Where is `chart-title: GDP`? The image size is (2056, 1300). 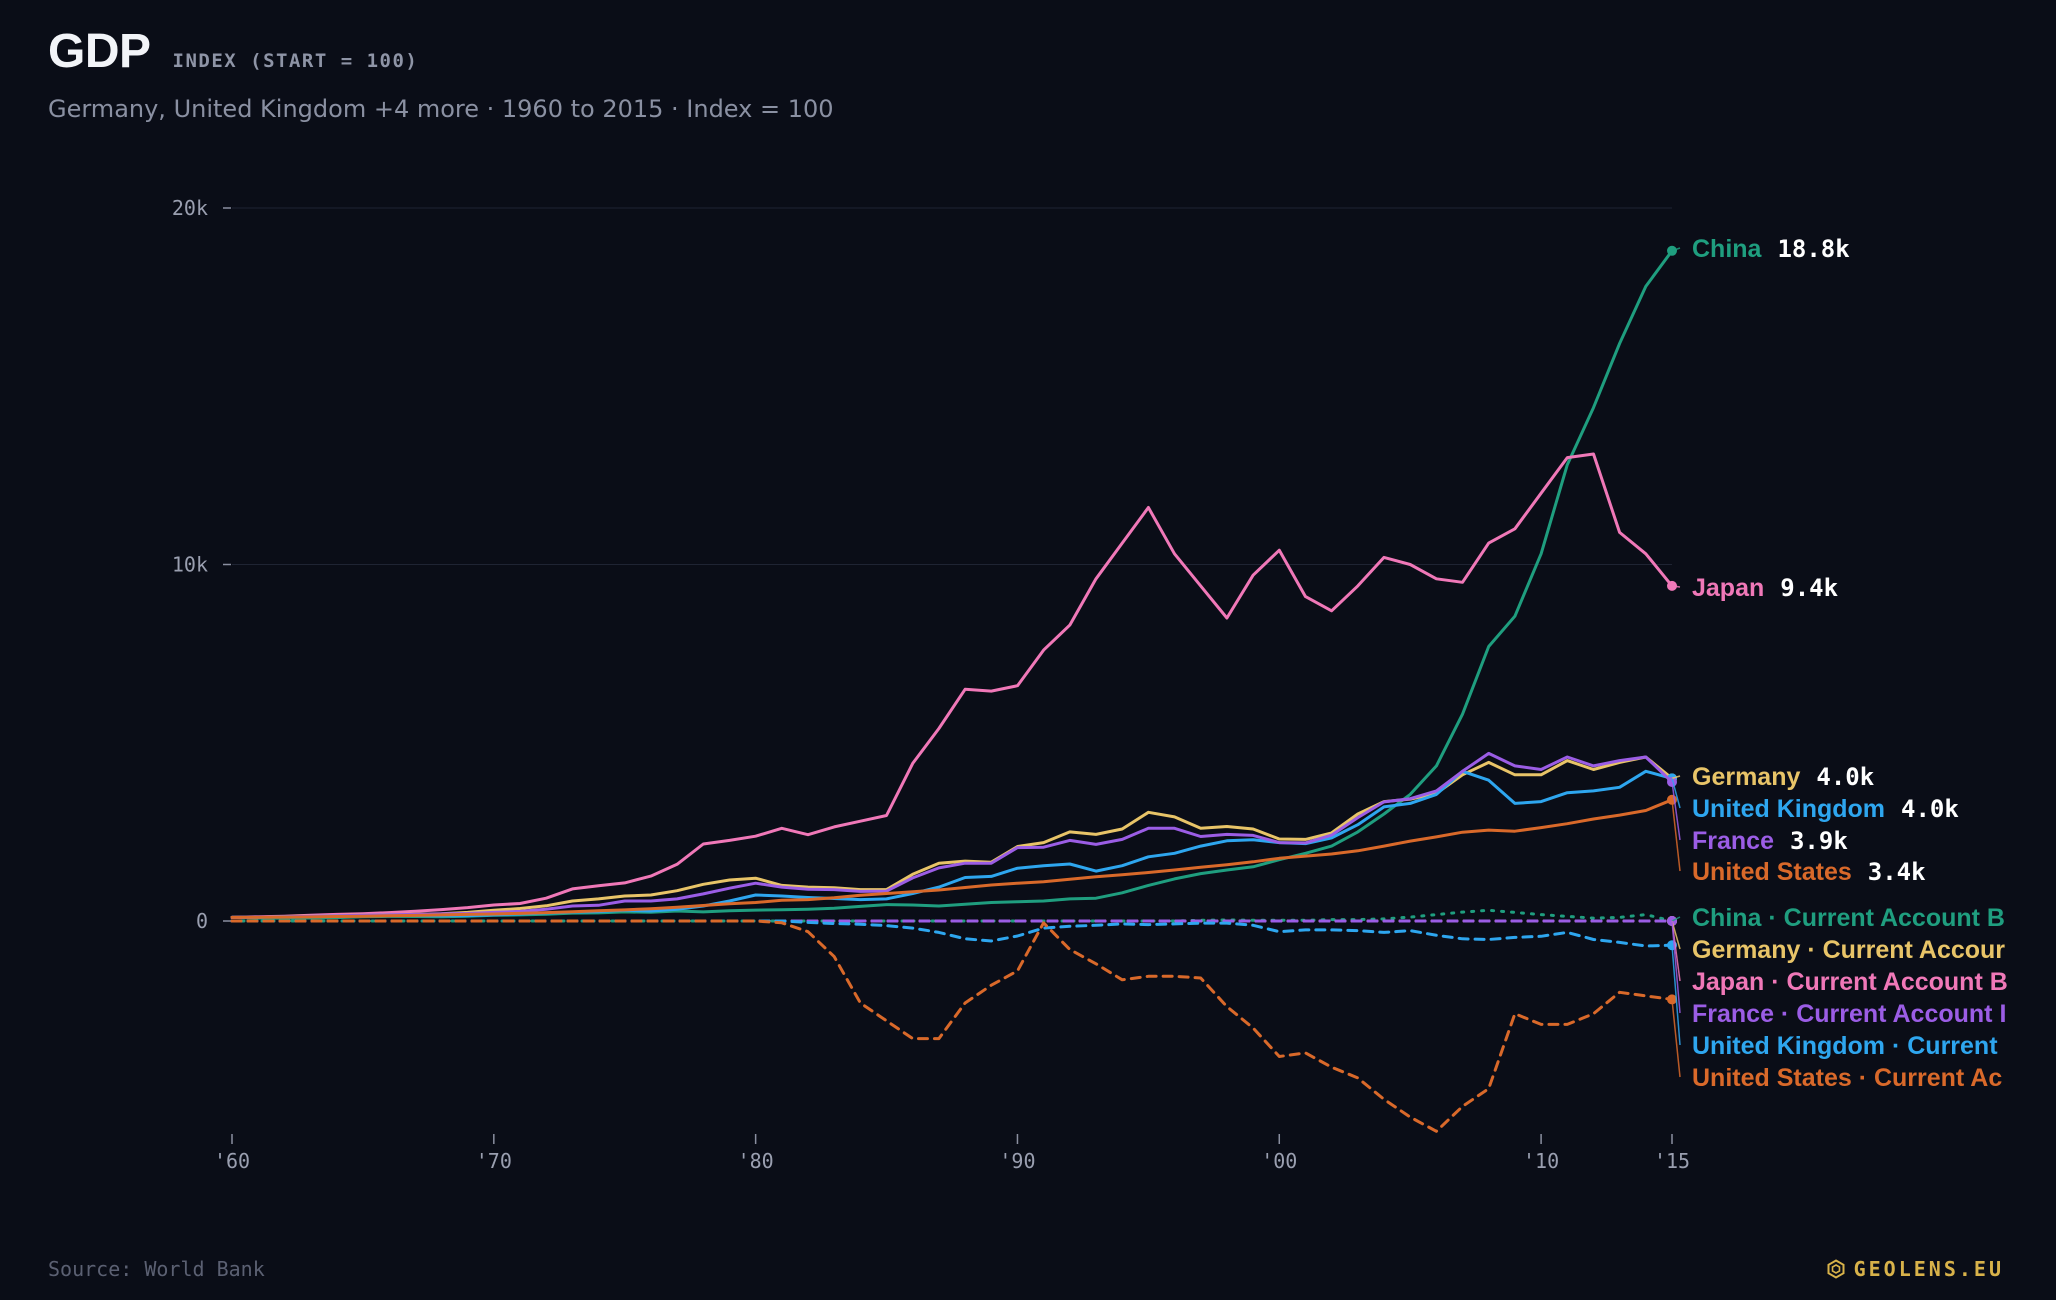 chart-title: GDP is located at coordinates (99, 51).